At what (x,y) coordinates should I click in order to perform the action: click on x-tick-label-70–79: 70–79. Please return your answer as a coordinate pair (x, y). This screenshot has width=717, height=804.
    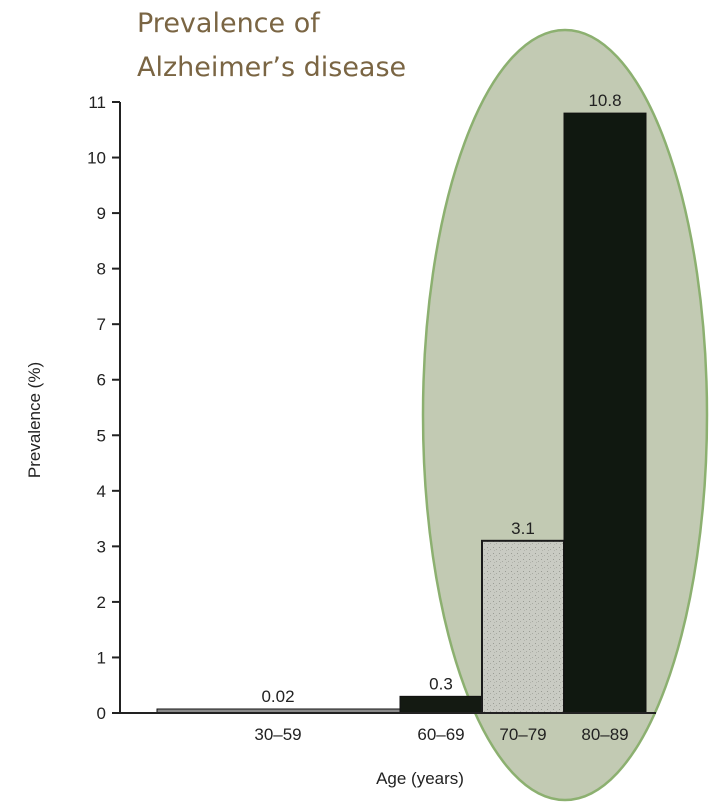
    Looking at the image, I should click on (522, 734).